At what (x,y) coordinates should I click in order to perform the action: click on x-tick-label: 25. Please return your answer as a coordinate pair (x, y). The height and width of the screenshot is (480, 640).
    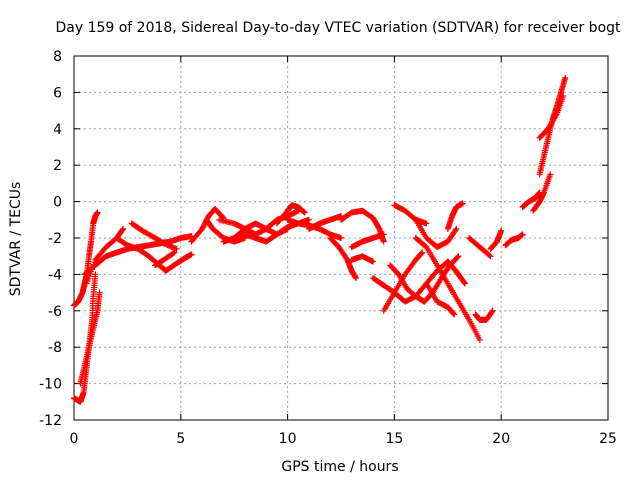
    Looking at the image, I should click on (608, 439).